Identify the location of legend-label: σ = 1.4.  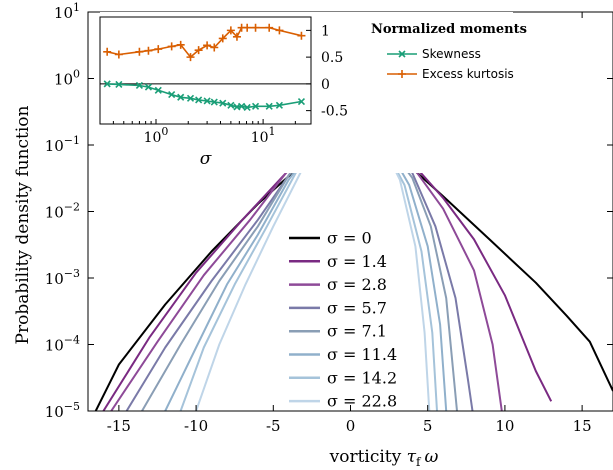
(357, 261).